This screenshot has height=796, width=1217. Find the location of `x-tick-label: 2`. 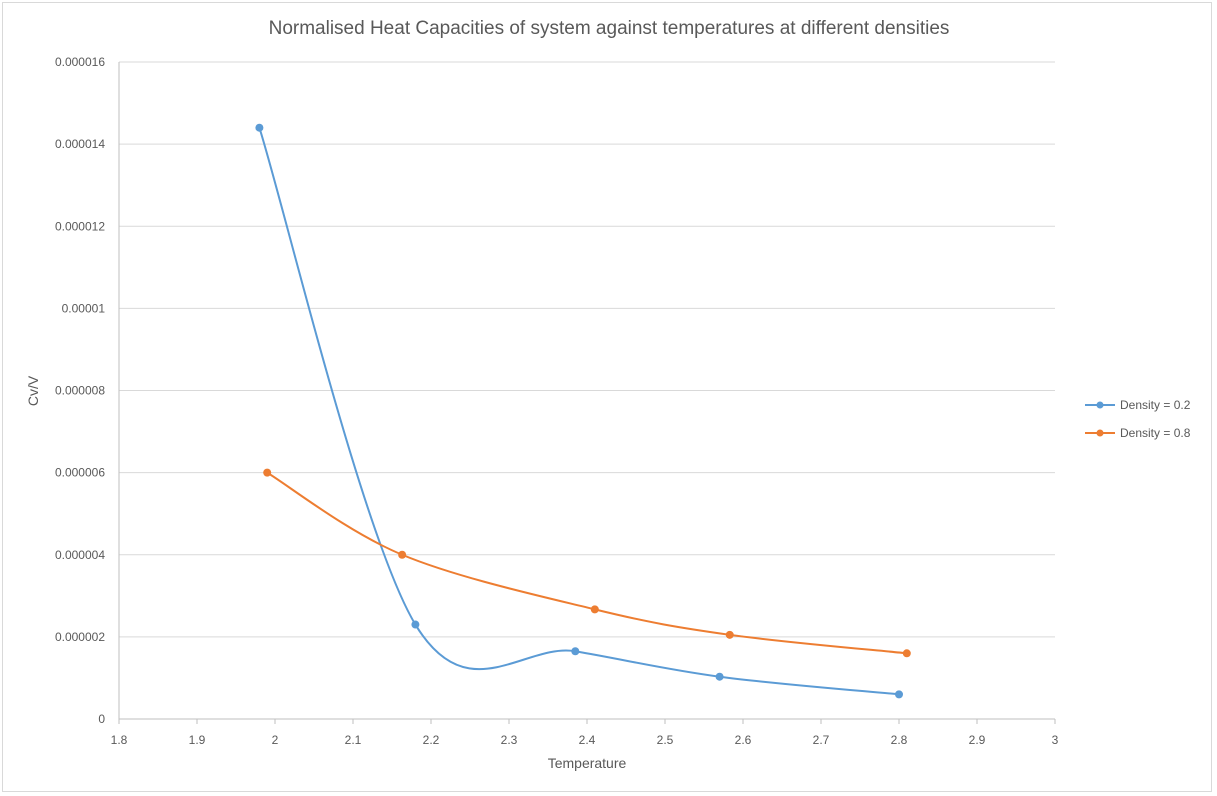

x-tick-label: 2 is located at coordinates (275, 740).